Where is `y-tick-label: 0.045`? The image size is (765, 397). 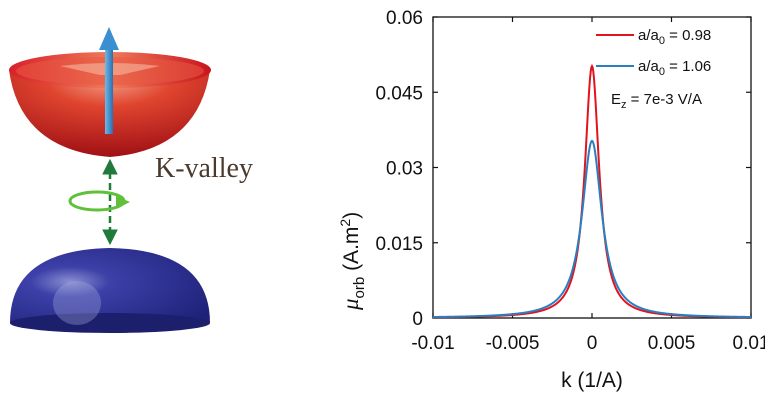
y-tick-label: 0.045 is located at coordinates (399, 93).